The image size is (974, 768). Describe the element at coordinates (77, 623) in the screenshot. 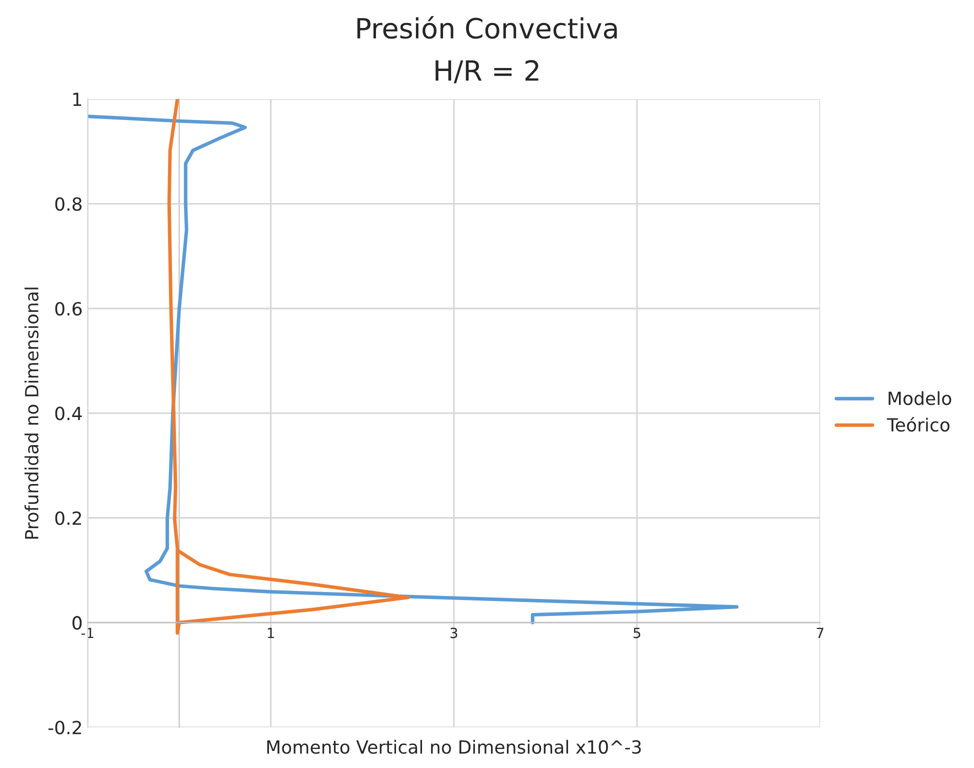

I see `y-tick-label: 0` at that location.